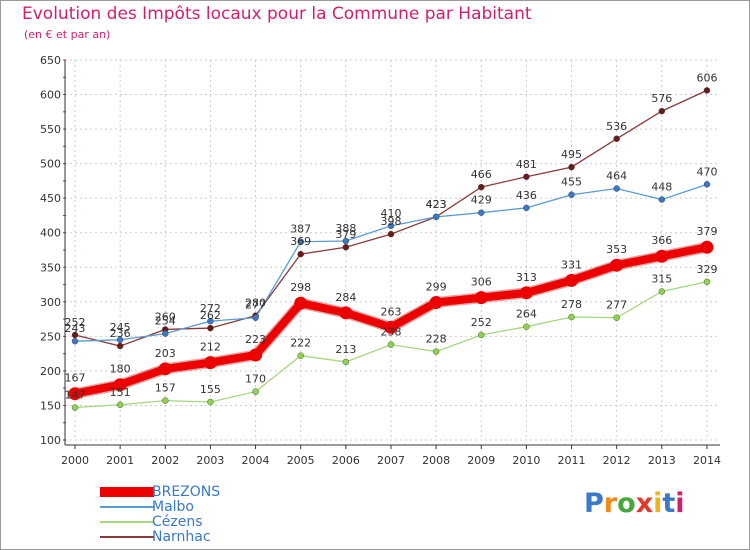  Describe the element at coordinates (526, 277) in the screenshot. I see `data-label-brezons: 313` at that location.